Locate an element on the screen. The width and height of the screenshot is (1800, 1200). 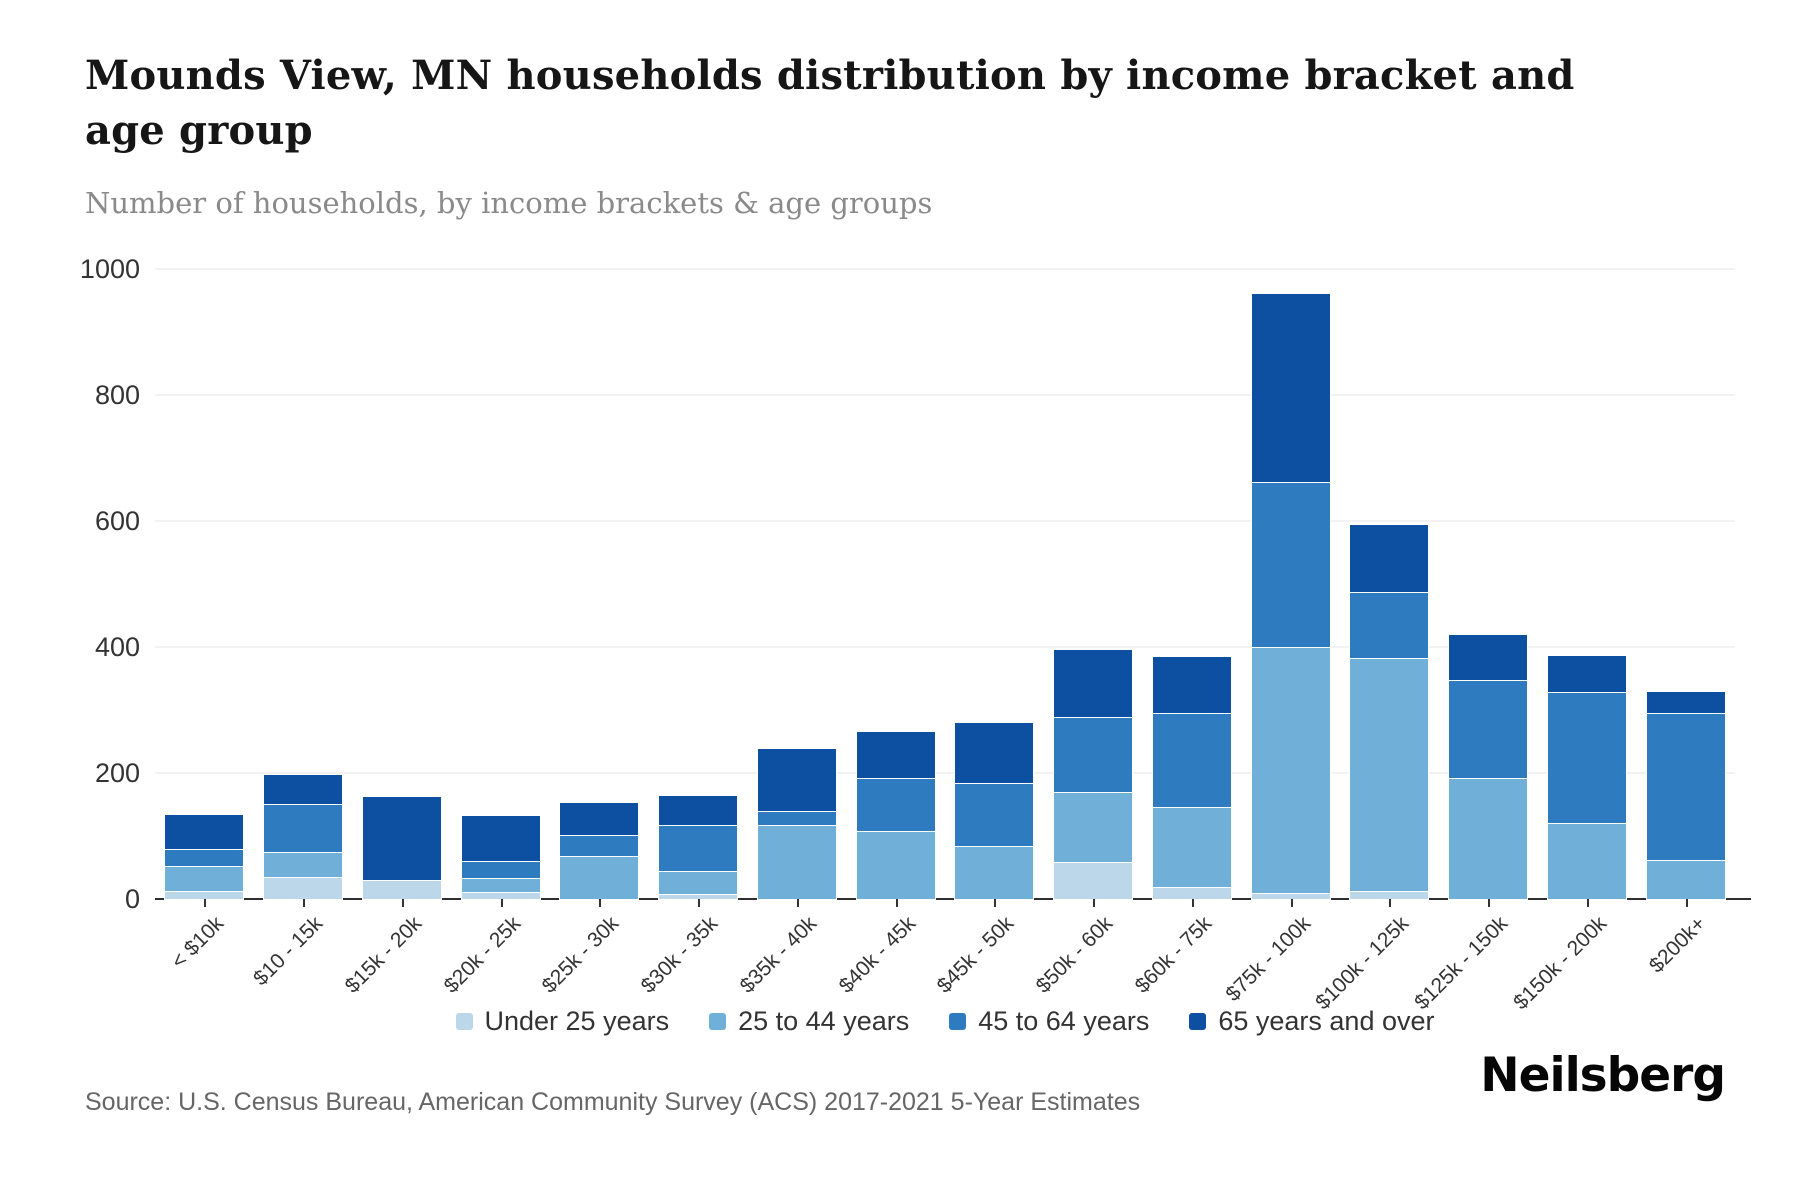
segment-$20k - 25k-65 years and over is located at coordinates (500, 839).